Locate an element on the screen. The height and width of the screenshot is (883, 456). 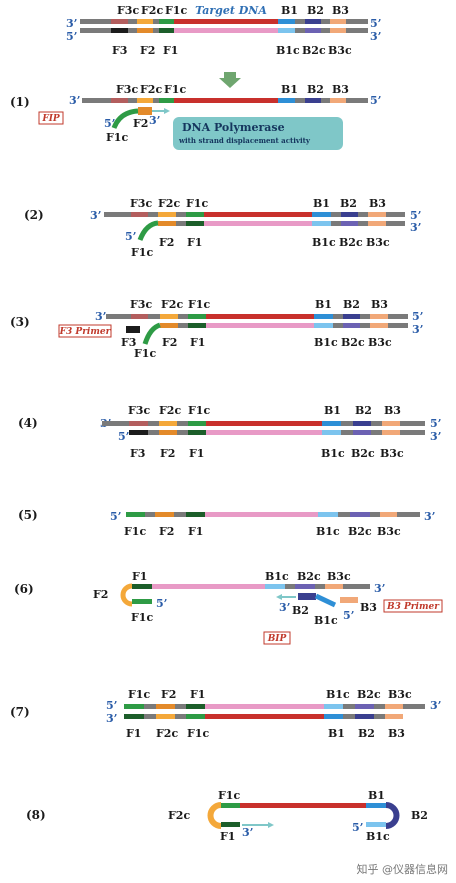
region-label-f3c: F3c is located at coordinates (127, 89).